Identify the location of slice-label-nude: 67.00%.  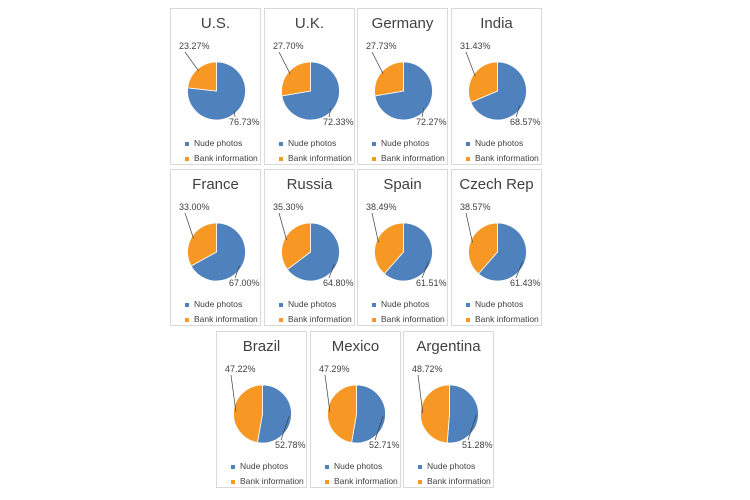
(244, 283).